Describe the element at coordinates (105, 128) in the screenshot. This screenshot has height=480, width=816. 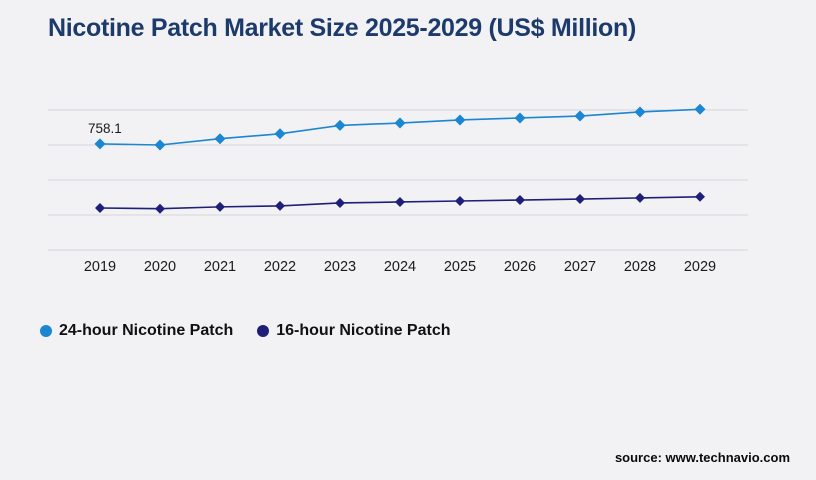
I see `svg-text: 758.1` at that location.